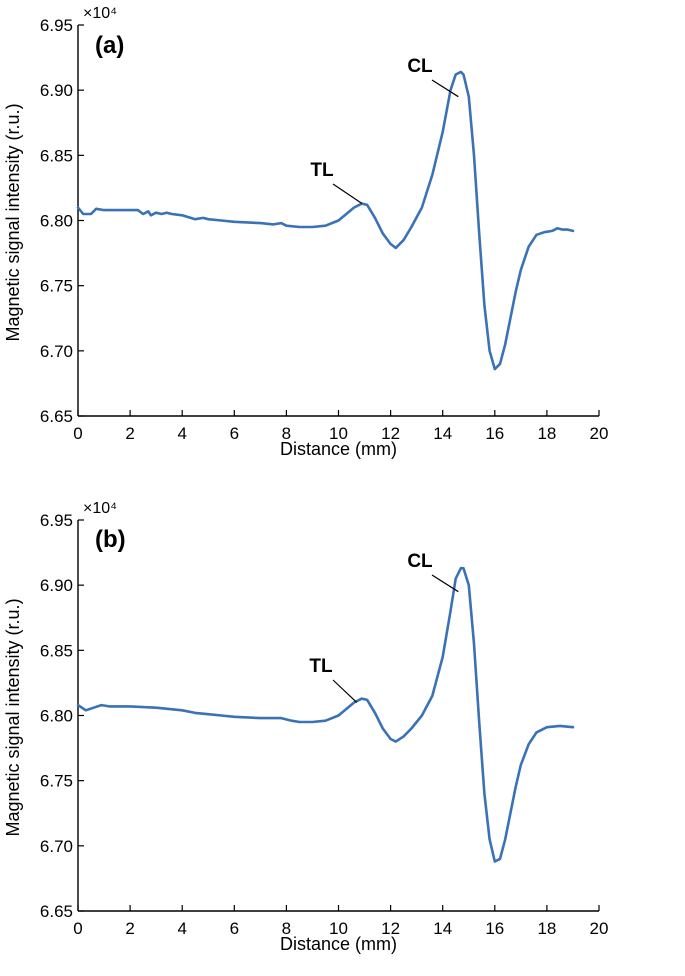  I want to click on panel-label: (a), so click(109, 45).